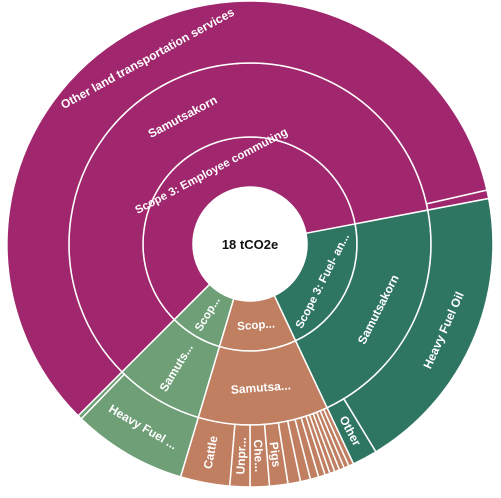 The image size is (501, 498). I want to click on label-outer-14: Pigs, so click(275, 454).